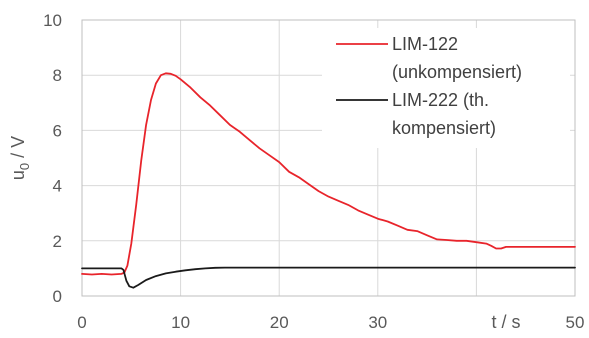 The width and height of the screenshot is (589, 338). Describe the element at coordinates (57, 75) in the screenshot. I see `y-tick-label: 8` at that location.